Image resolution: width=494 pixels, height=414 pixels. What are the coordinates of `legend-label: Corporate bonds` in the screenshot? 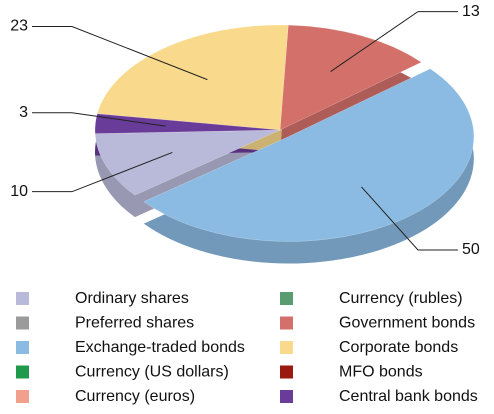 It's located at (398, 347).